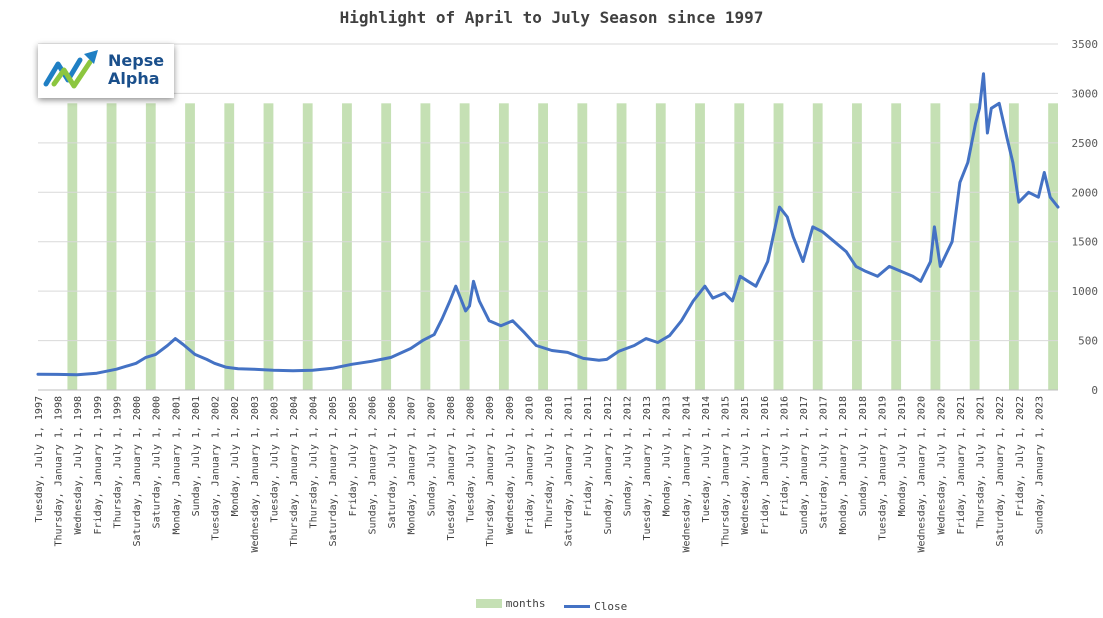 The image size is (1103, 618). Describe the element at coordinates (268, 247) in the screenshot. I see `season-bar-2003` at that location.